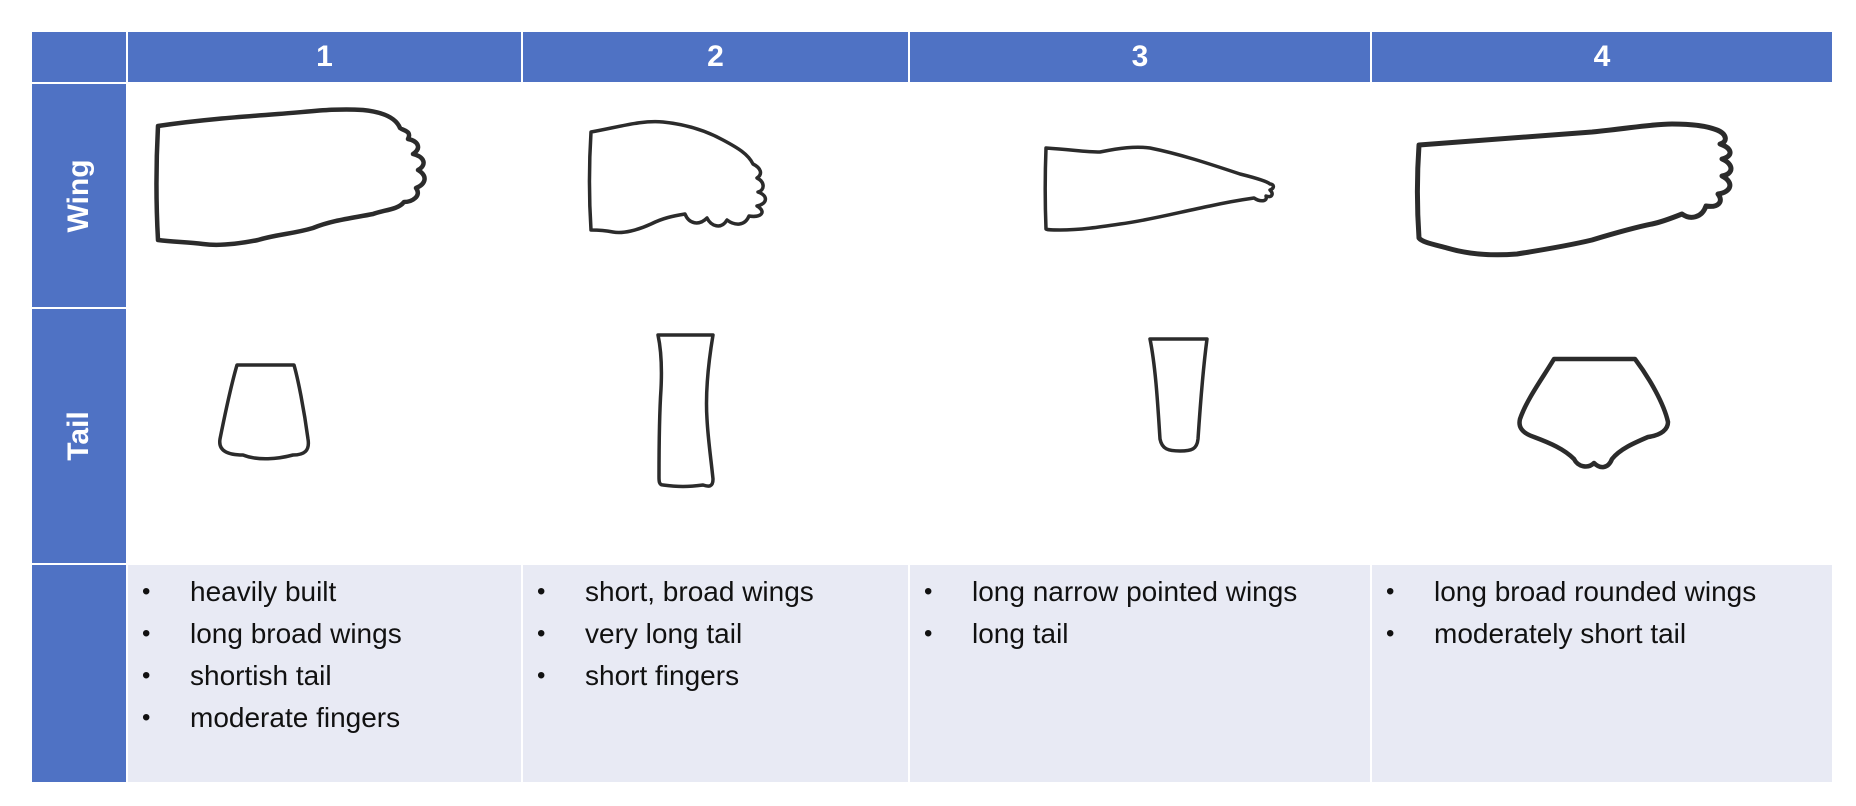 The height and width of the screenshot is (806, 1856). Describe the element at coordinates (324, 57) in the screenshot. I see `column-header-1: 1` at that location.